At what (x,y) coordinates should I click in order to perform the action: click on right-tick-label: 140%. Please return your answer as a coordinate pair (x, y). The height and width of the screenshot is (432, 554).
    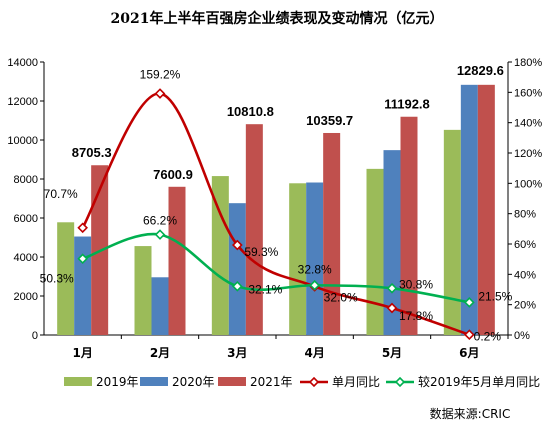
    Looking at the image, I should click on (528, 124).